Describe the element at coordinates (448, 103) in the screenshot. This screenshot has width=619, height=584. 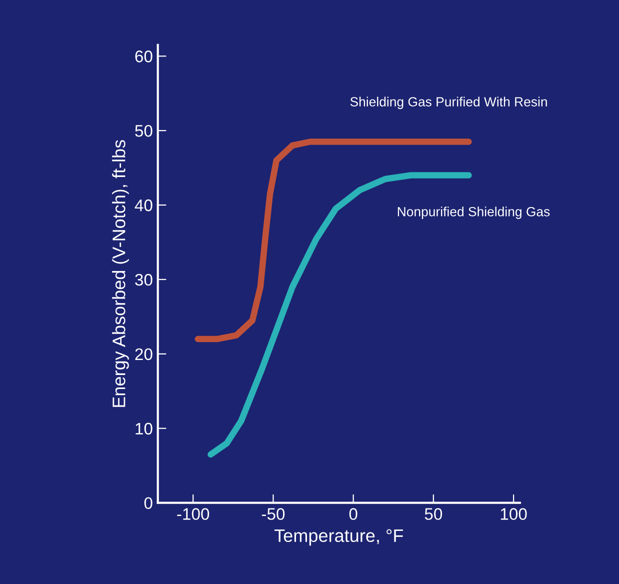
I see `text: Shielding Gas Purified With Resin` at that location.